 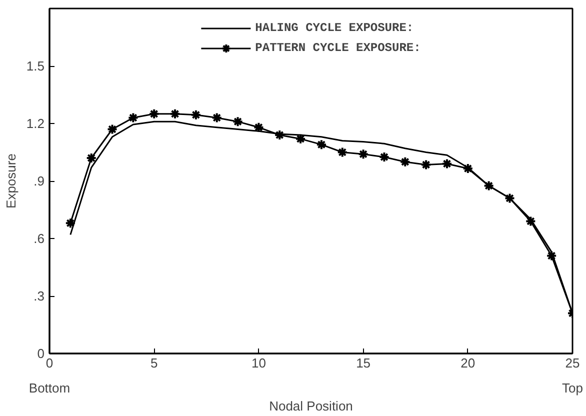 What do you see at coordinates (49, 388) in the screenshot?
I see `text: Bottom` at bounding box center [49, 388].